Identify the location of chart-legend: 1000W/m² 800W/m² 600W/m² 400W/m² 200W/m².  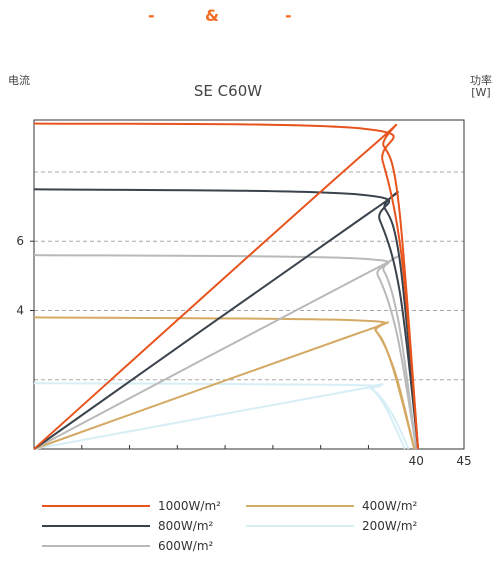
(248, 532).